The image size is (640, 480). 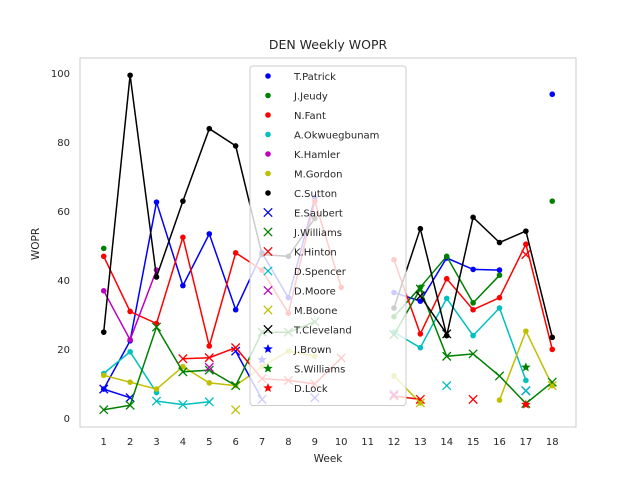 I want to click on legend-label-t-cleveland: T.Cleveland, so click(x=322, y=330).